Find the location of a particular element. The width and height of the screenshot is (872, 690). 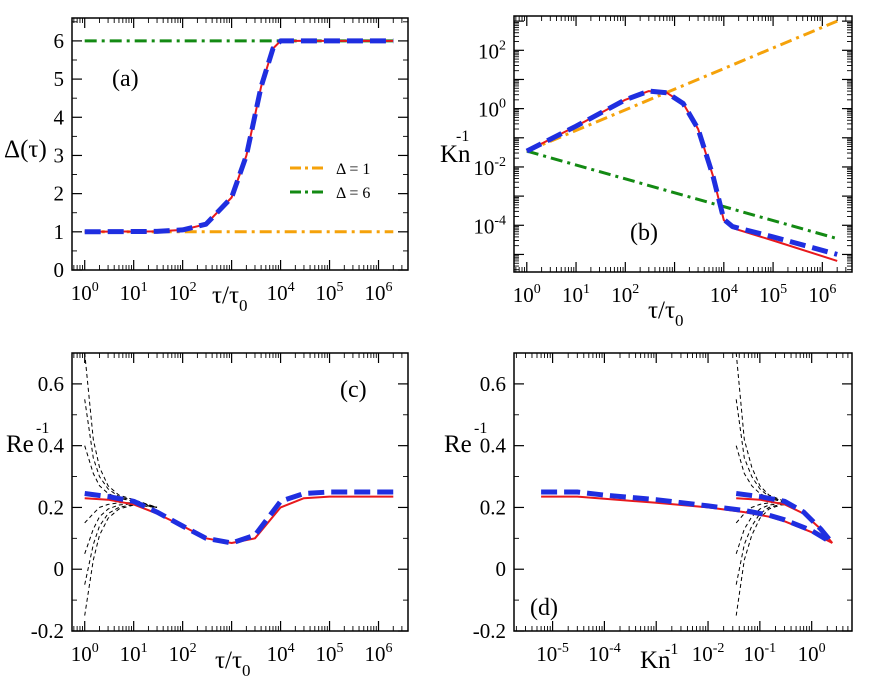

series-line-c-attractor is located at coordinates (239, 519).